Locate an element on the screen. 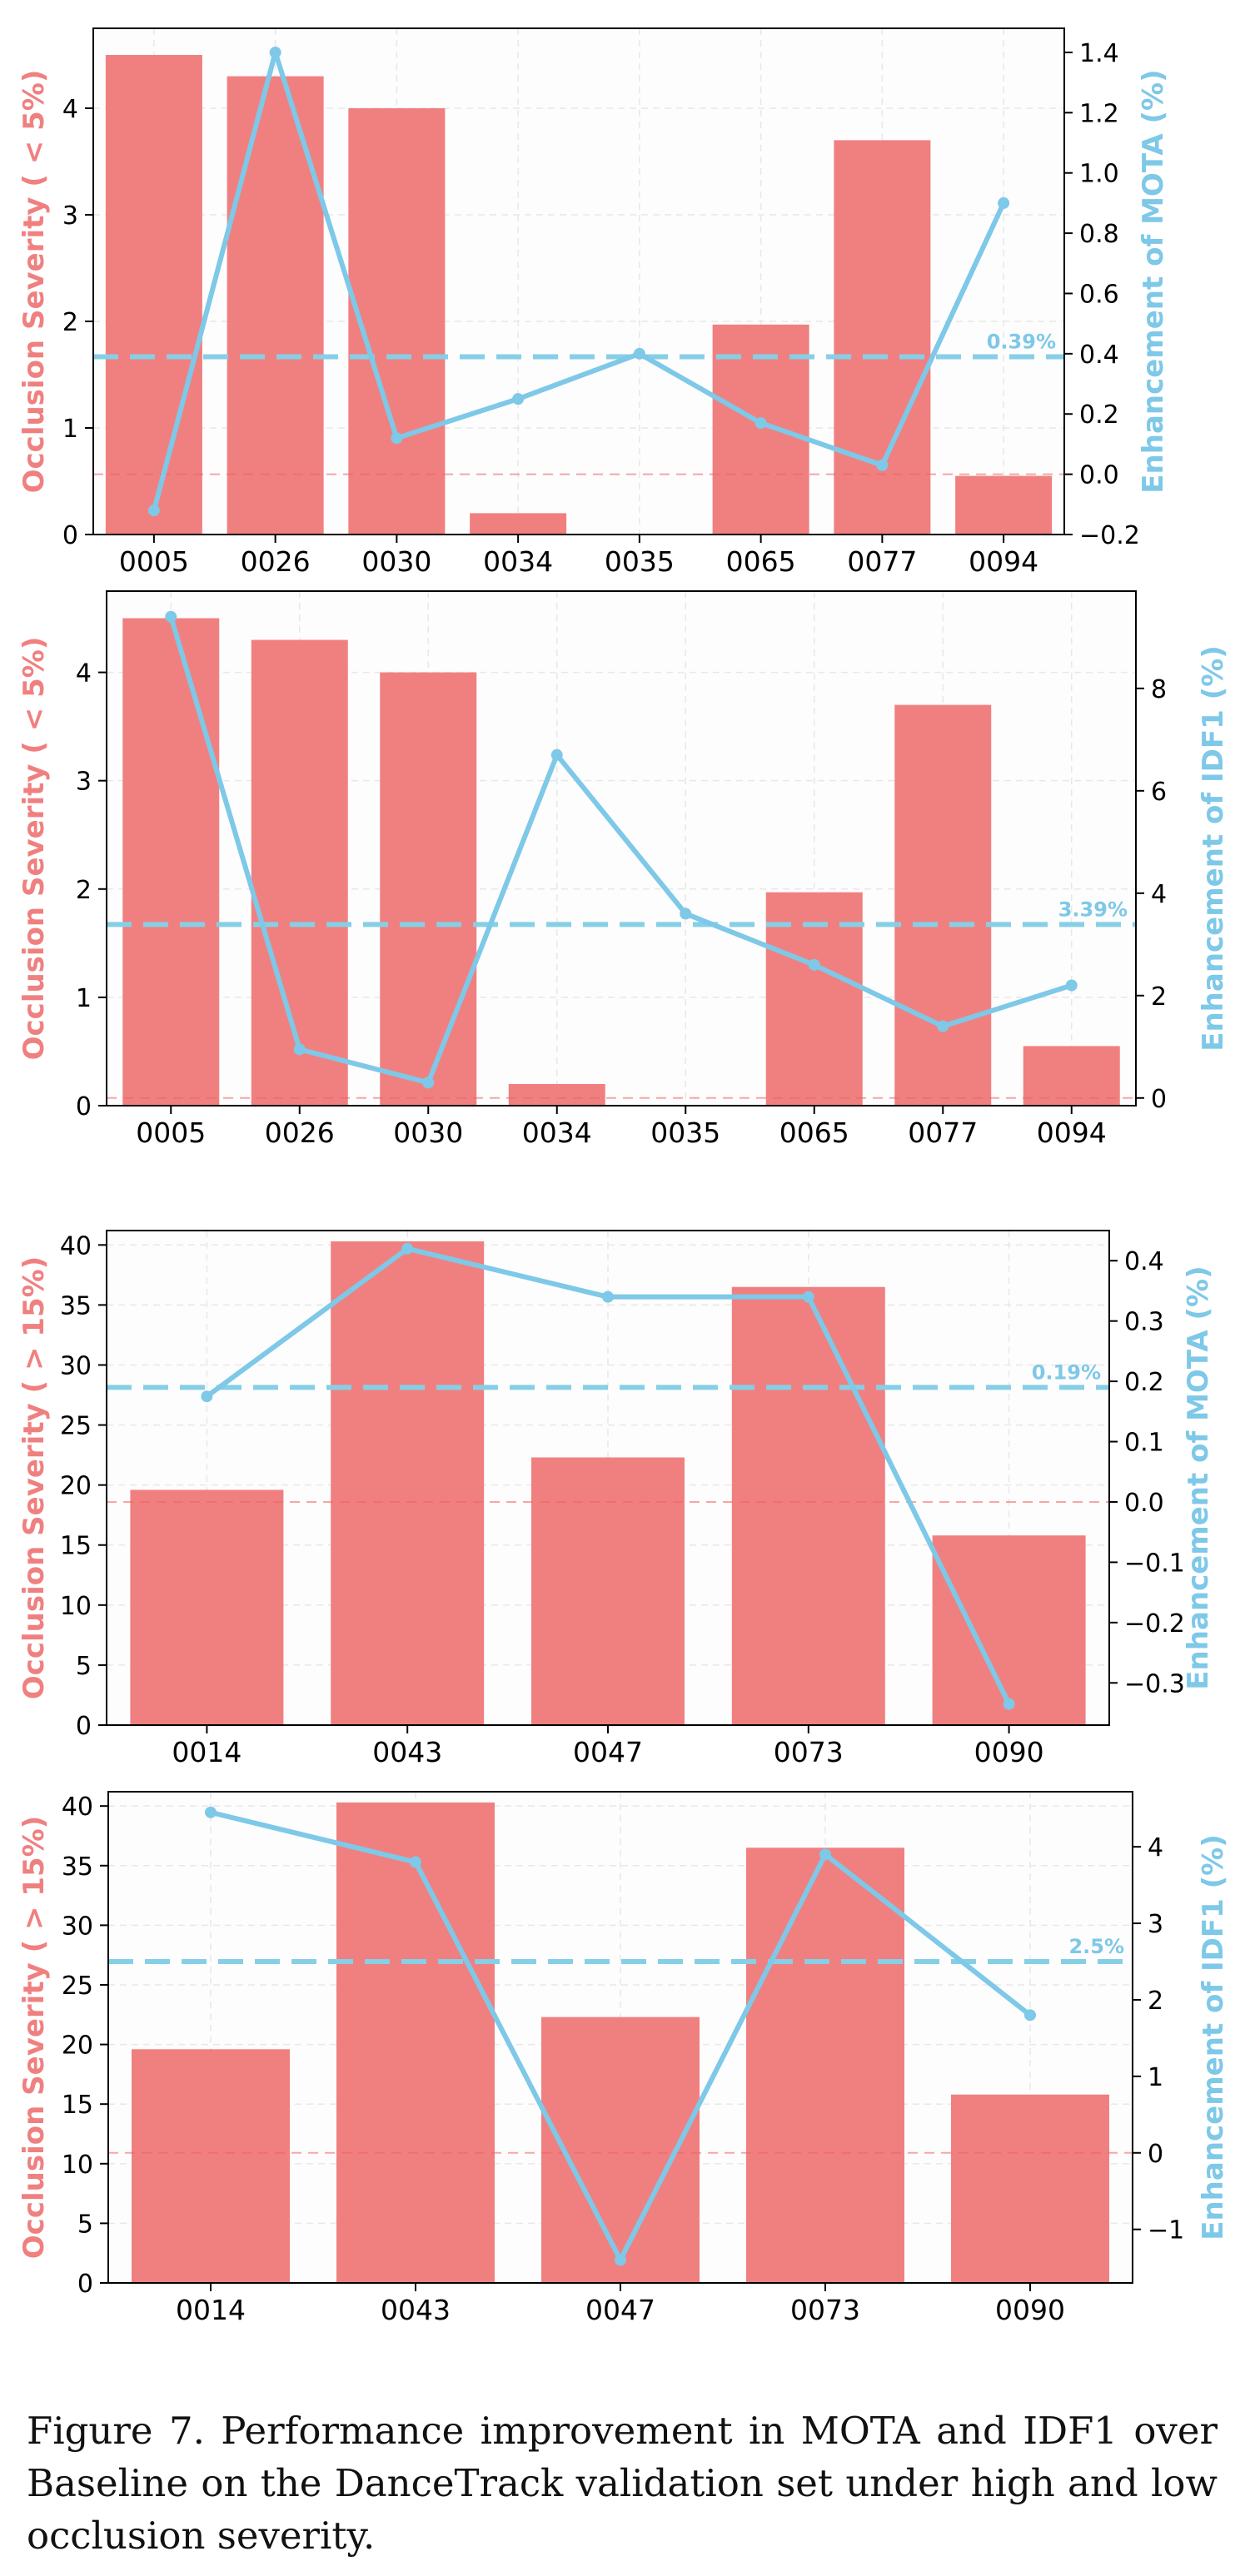 This screenshot has height=2576, width=1240. right-tick-label: −0.1 is located at coordinates (1154, 1563).